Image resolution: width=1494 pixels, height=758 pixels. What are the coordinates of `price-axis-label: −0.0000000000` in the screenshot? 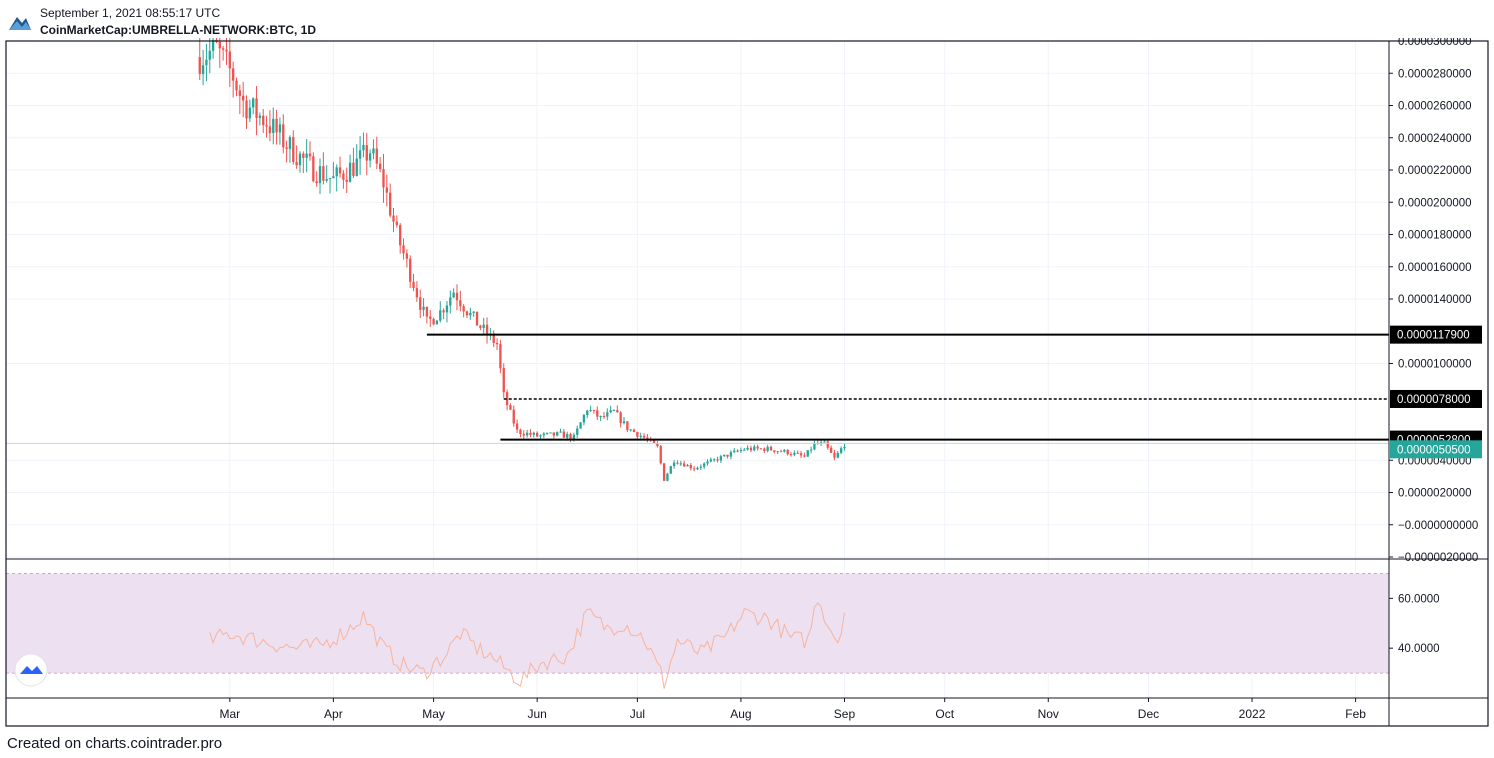 It's located at (1438, 526).